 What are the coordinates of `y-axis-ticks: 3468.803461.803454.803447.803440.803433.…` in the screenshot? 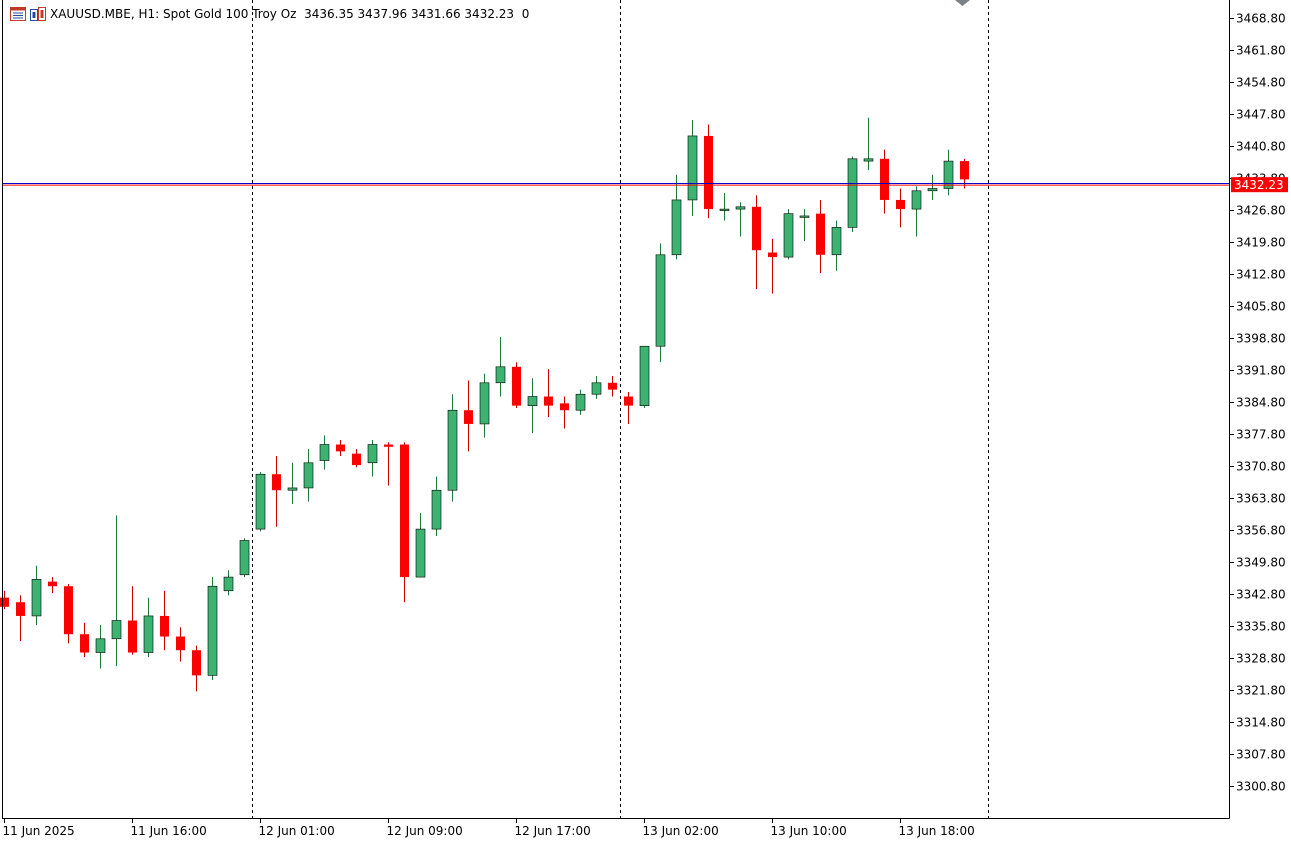 It's located at (1257, 403).